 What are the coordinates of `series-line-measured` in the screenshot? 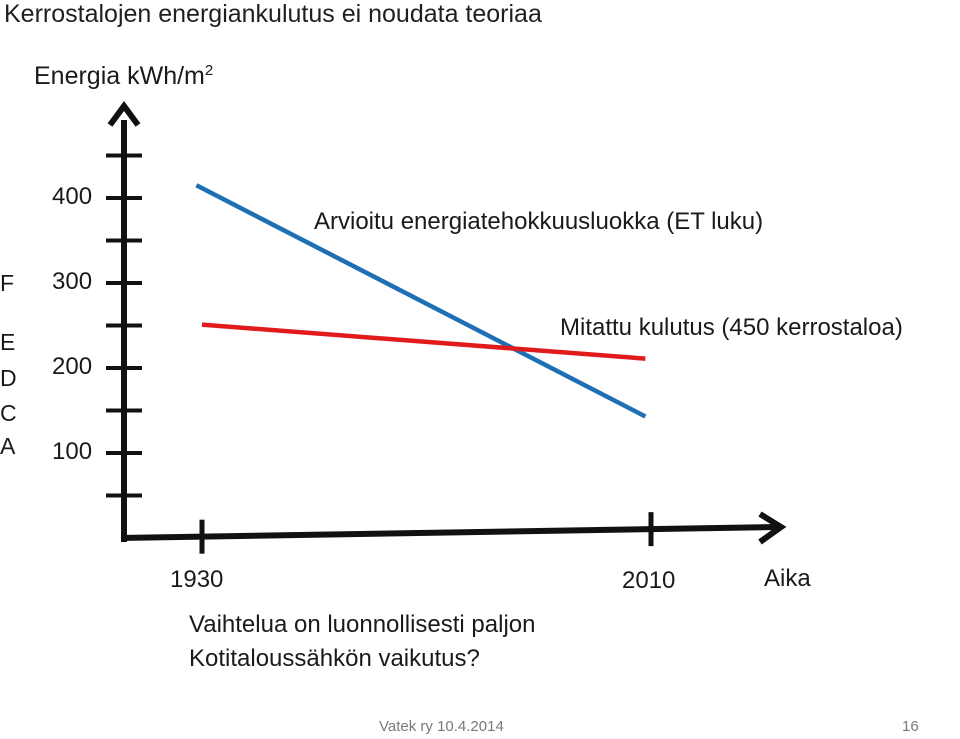 It's located at (423, 341).